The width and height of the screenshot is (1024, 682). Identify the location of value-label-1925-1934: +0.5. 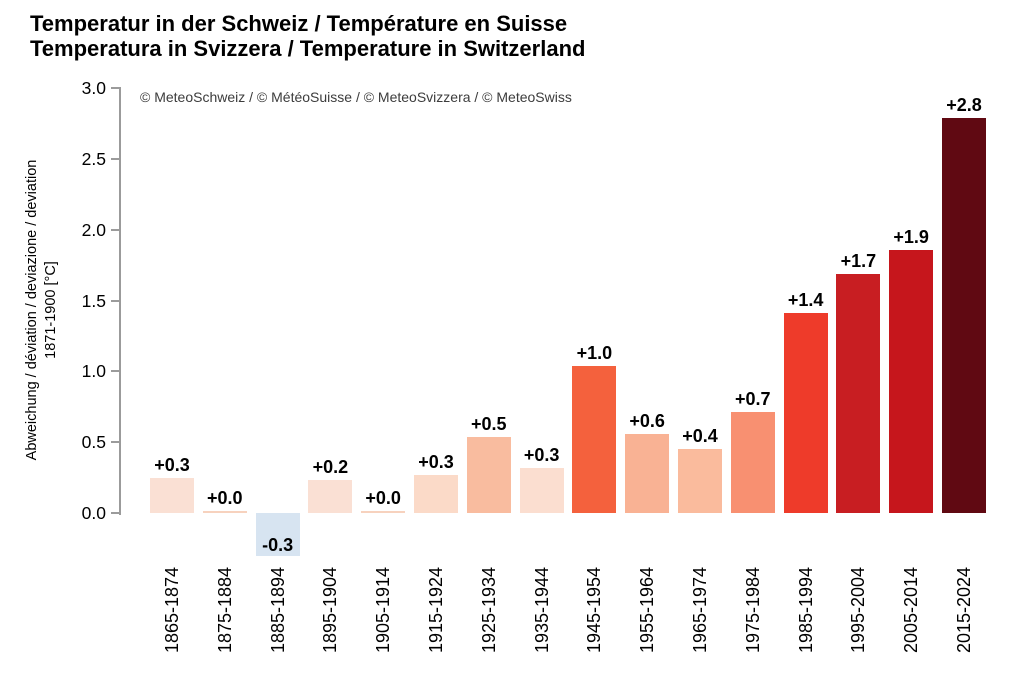
(489, 423).